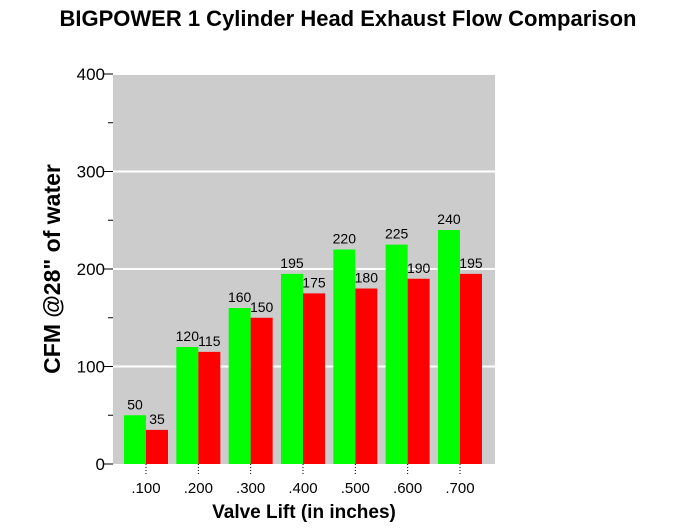  Describe the element at coordinates (198, 488) in the screenshot. I see `x-tick-label: .200` at that location.